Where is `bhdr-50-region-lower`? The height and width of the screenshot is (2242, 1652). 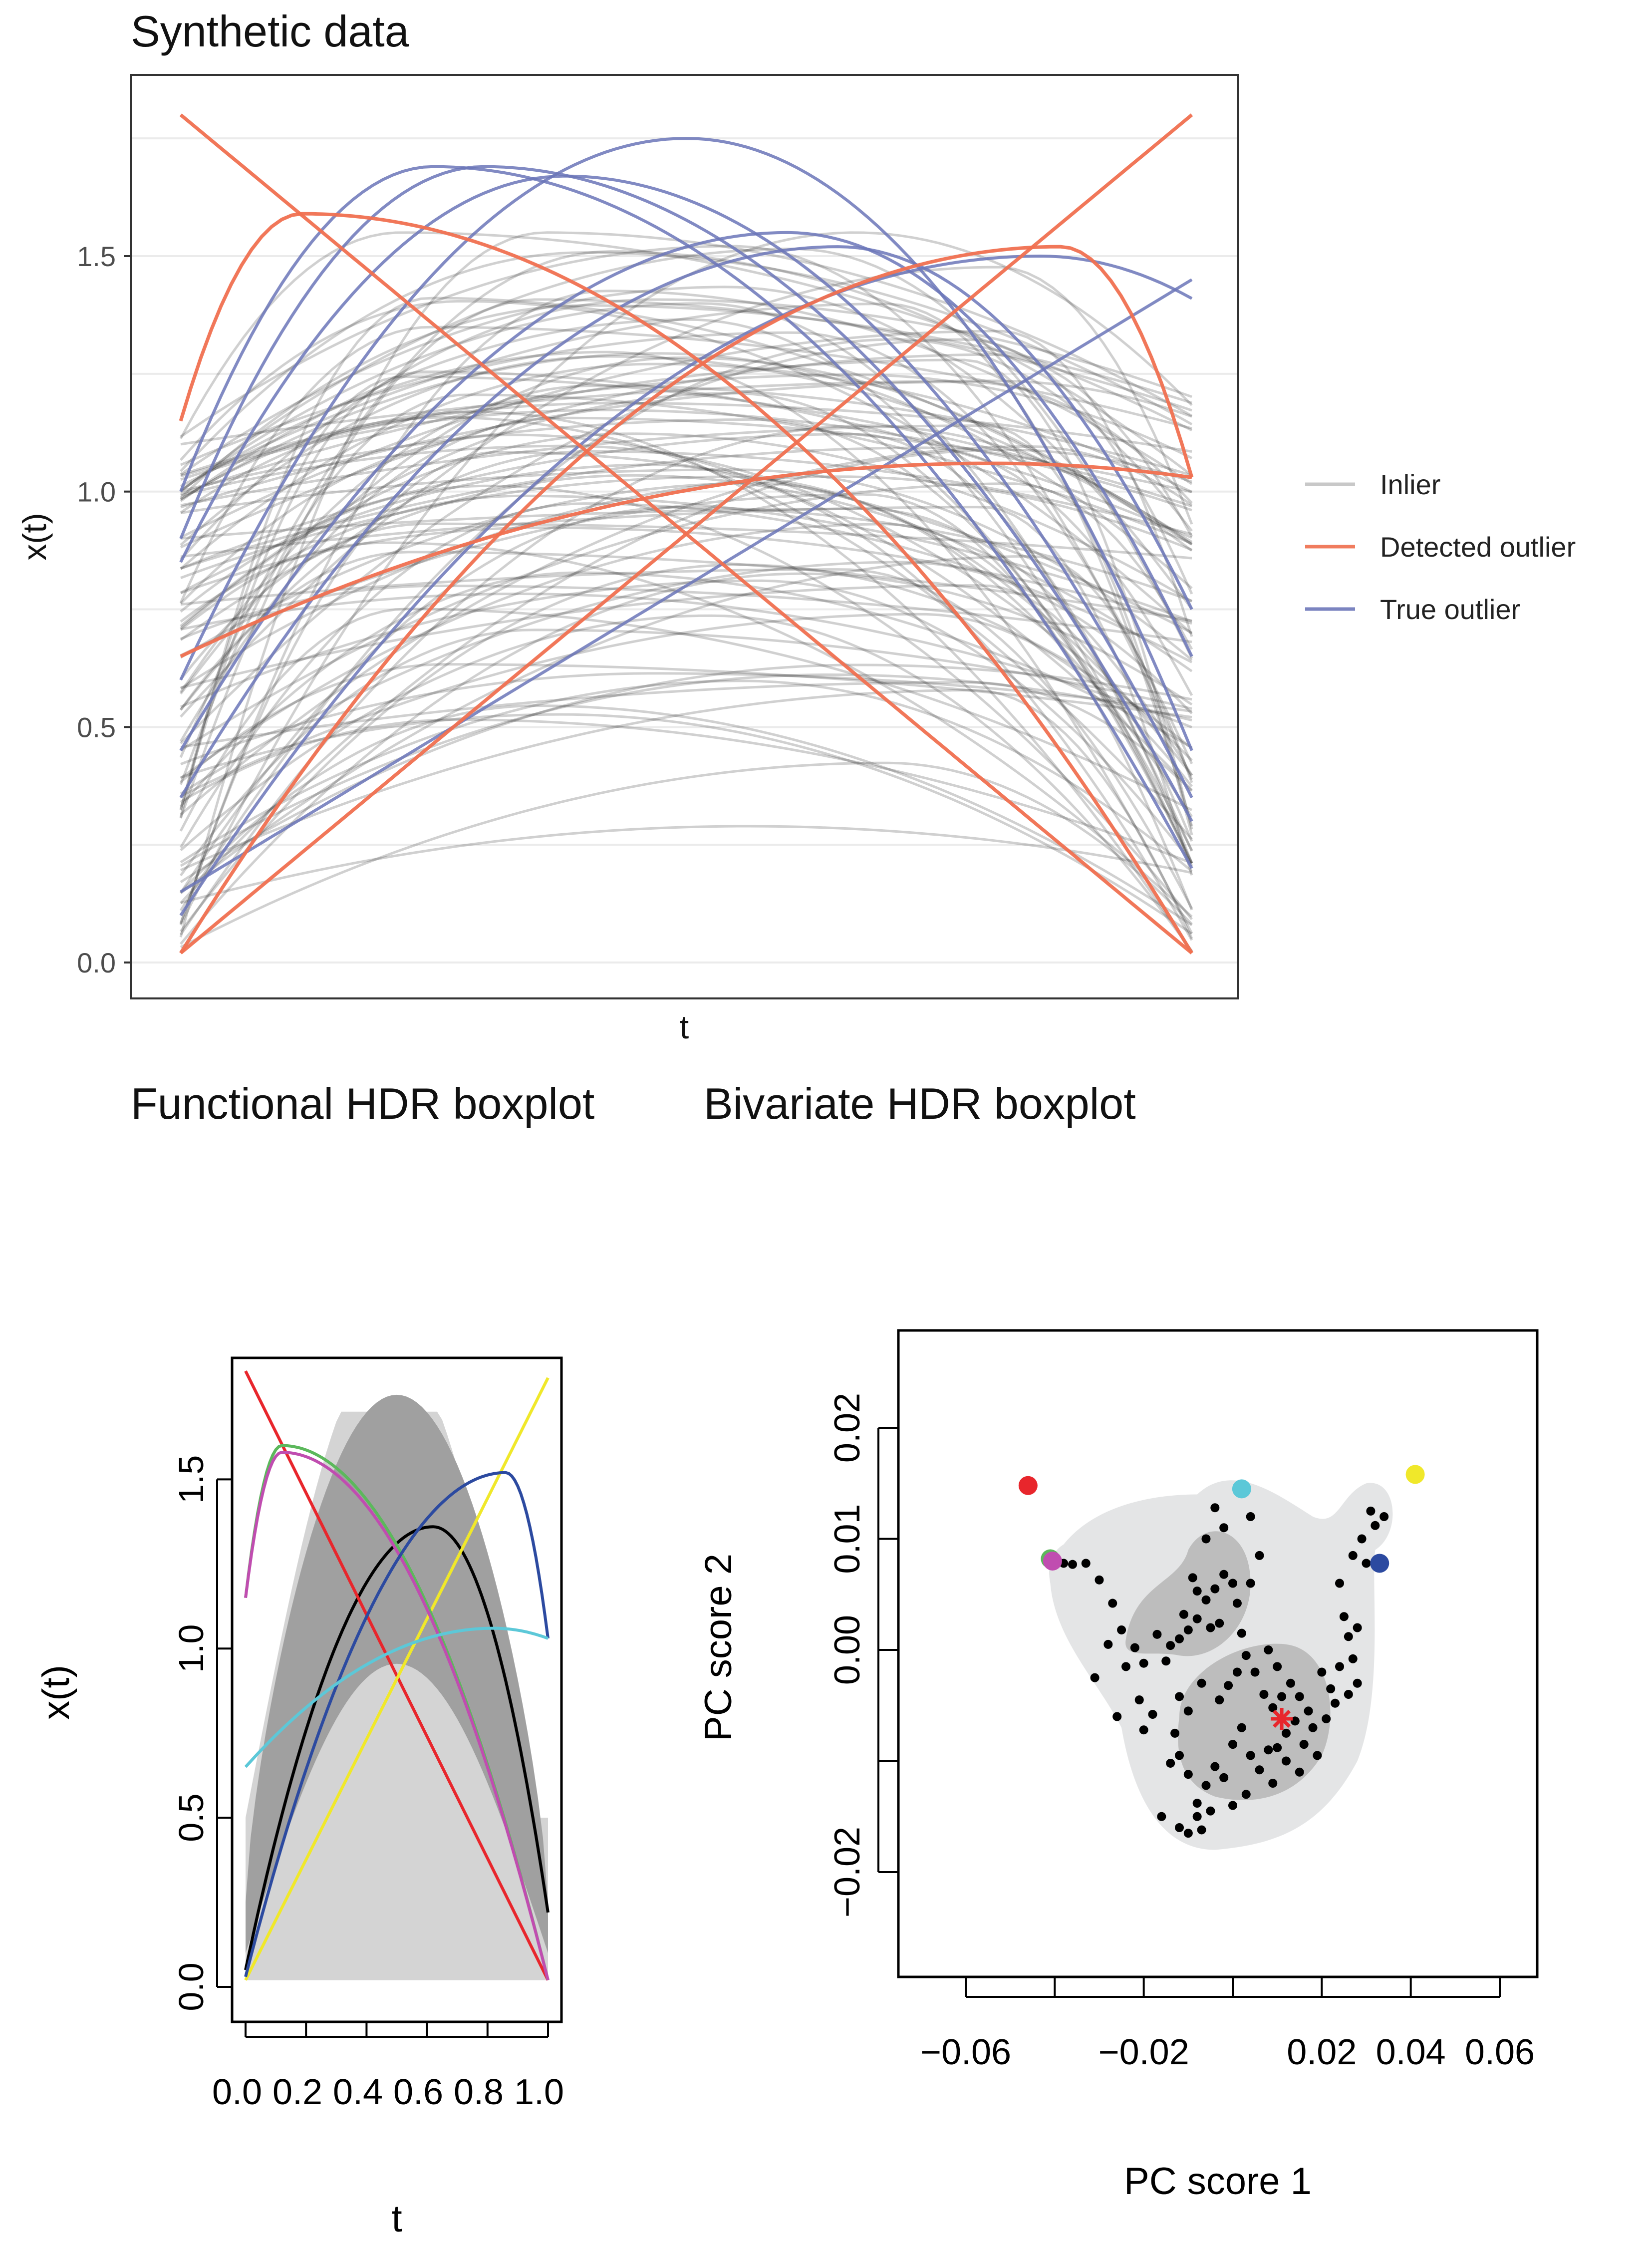 bhdr-50-region-lower is located at coordinates (1254, 1721).